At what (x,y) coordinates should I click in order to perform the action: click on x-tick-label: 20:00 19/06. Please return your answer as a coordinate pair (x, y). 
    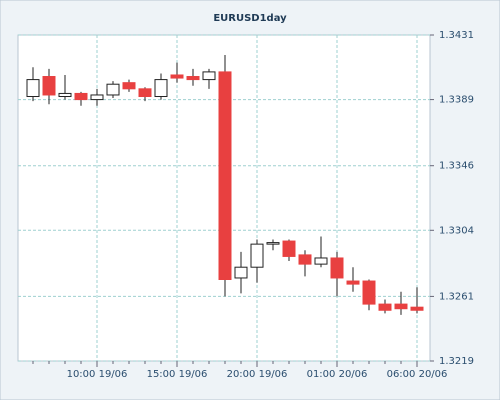
    Looking at the image, I should click on (257, 374).